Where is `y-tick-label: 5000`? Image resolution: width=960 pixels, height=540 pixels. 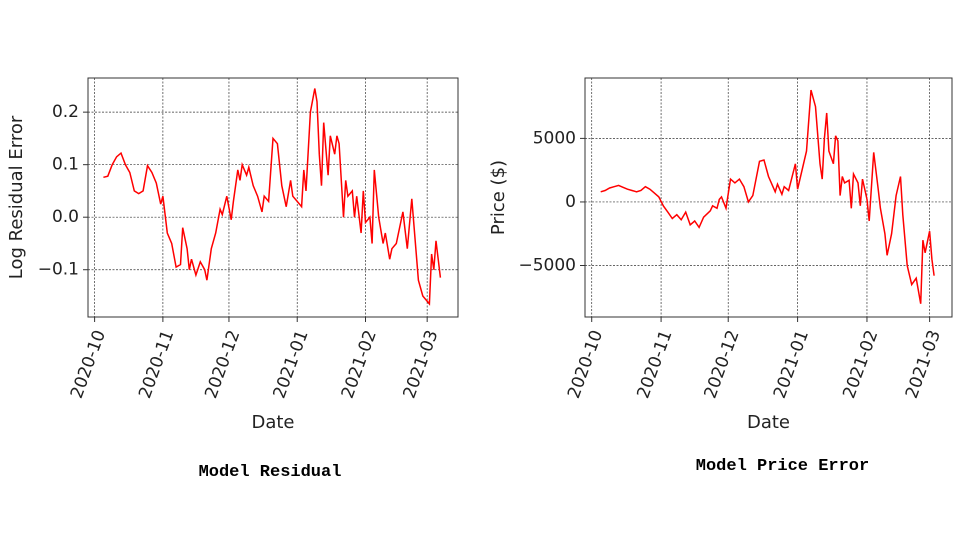 y-tick-label: 5000 is located at coordinates (554, 138).